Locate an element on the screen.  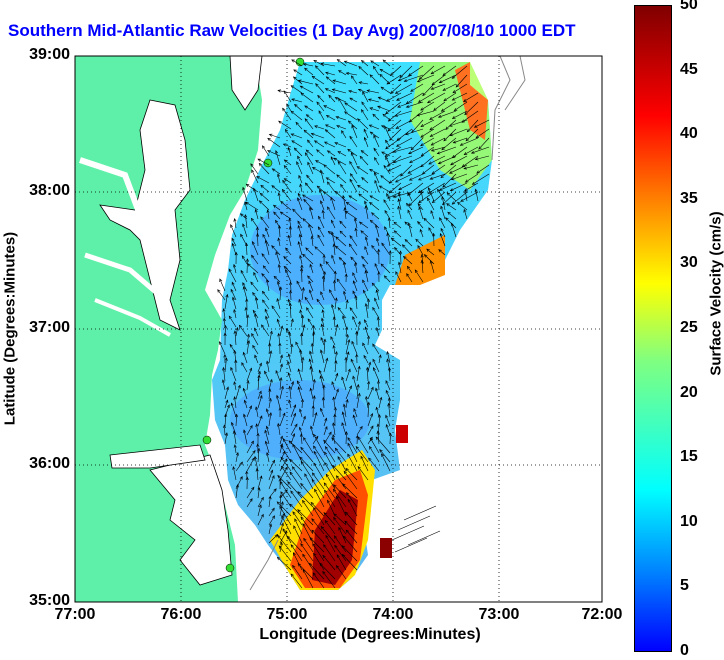
x-tick-label: 73:00 is located at coordinates (499, 615).